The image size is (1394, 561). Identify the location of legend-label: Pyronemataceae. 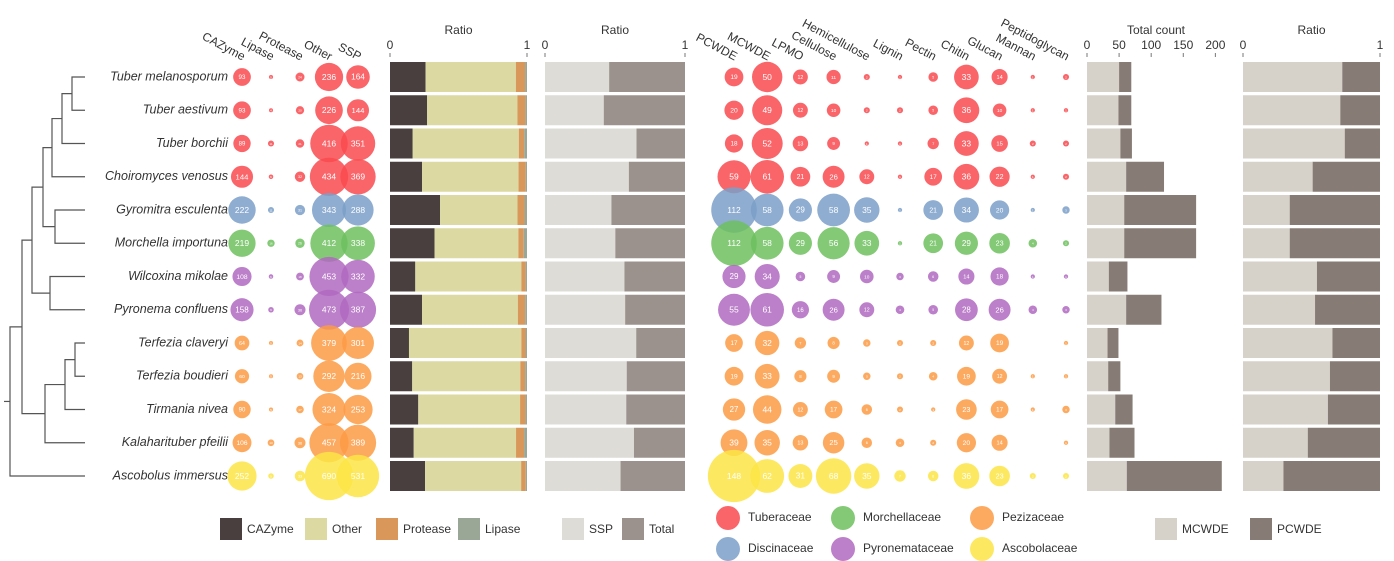
(908, 548).